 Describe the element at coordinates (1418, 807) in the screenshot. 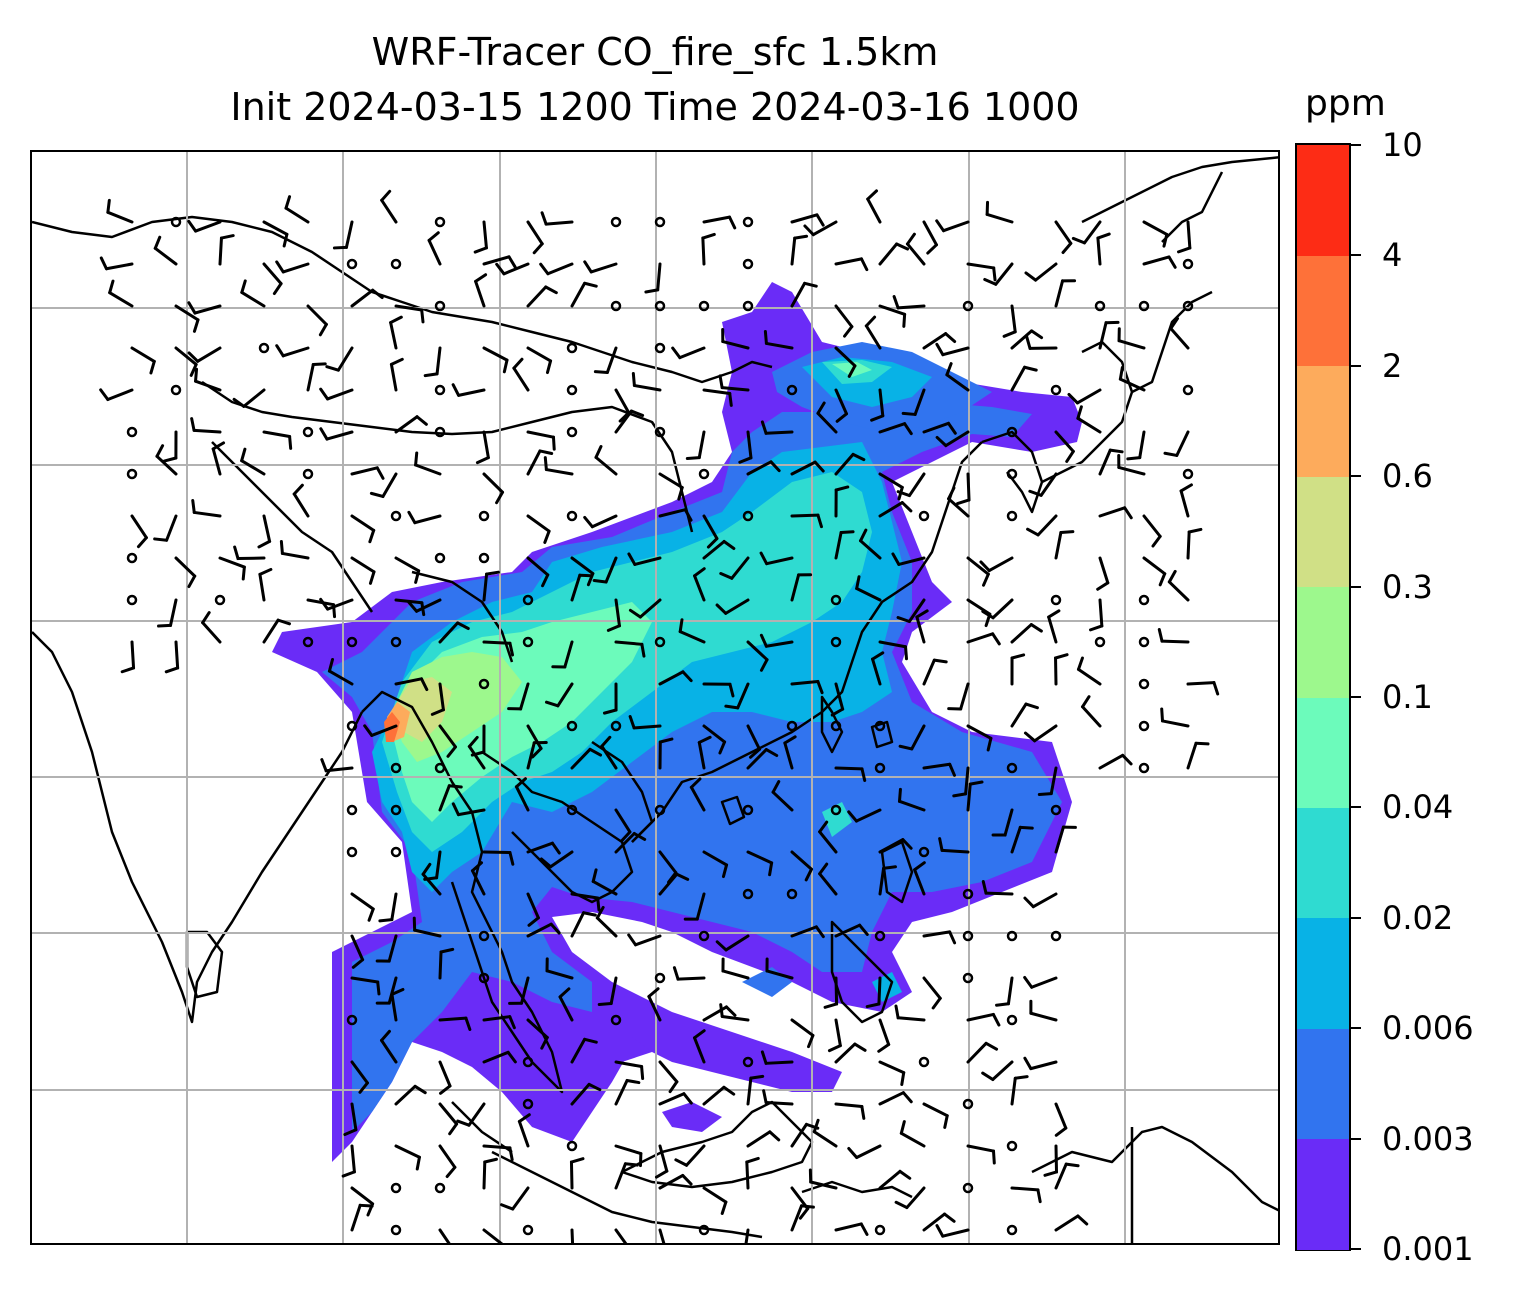

I see `colorbar-tick-label: 0.04` at that location.